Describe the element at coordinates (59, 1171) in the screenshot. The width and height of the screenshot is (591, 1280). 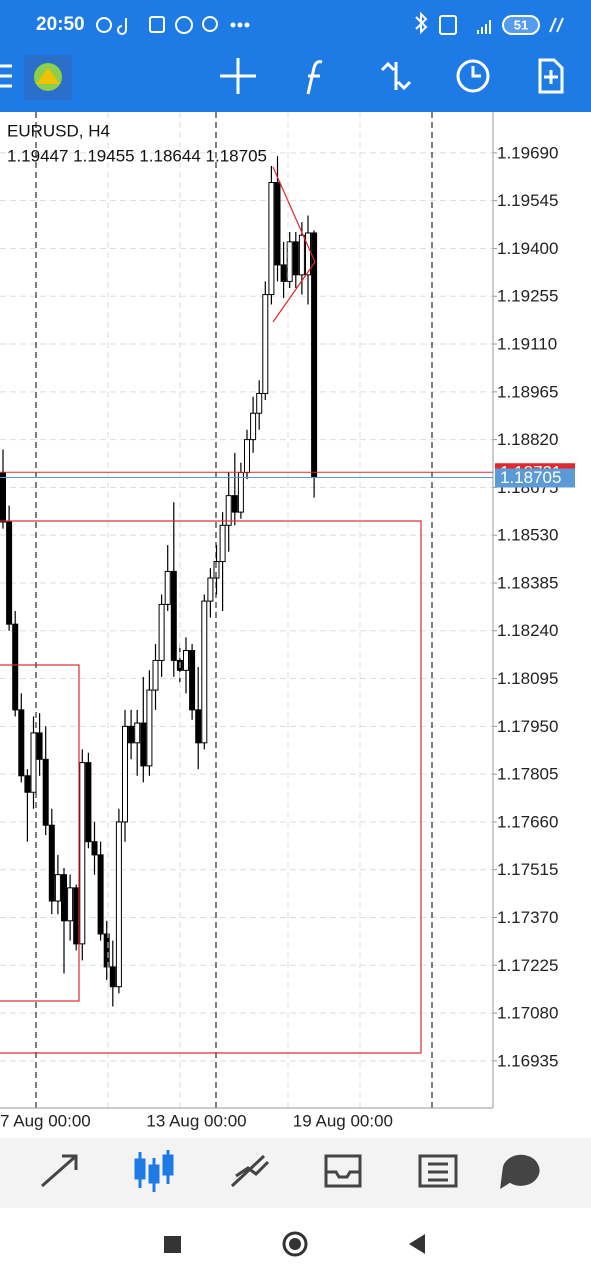
I see `quotes-tab` at that location.